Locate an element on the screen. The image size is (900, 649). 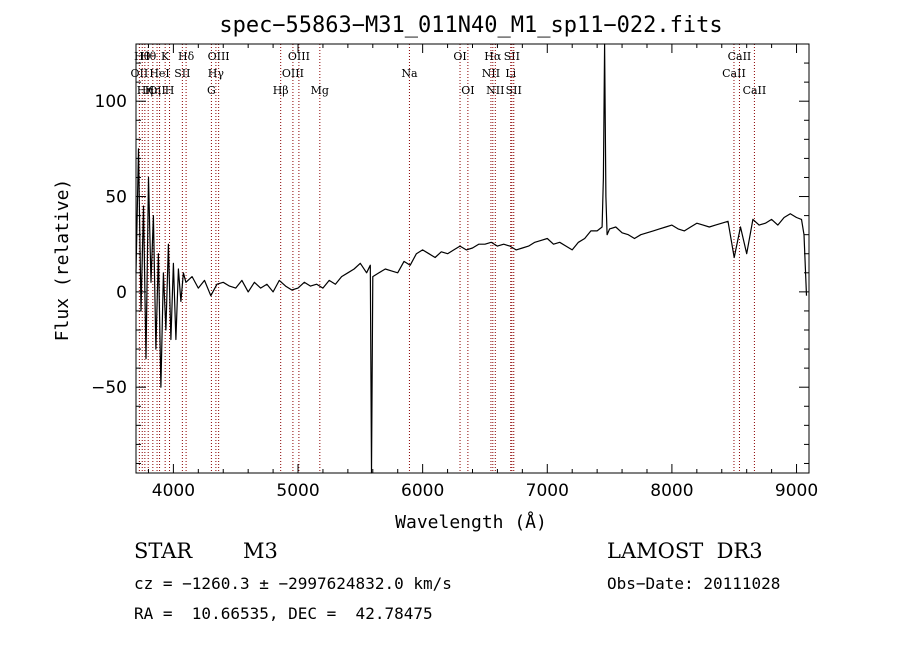
object-subclass: M3 is located at coordinates (260, 551).